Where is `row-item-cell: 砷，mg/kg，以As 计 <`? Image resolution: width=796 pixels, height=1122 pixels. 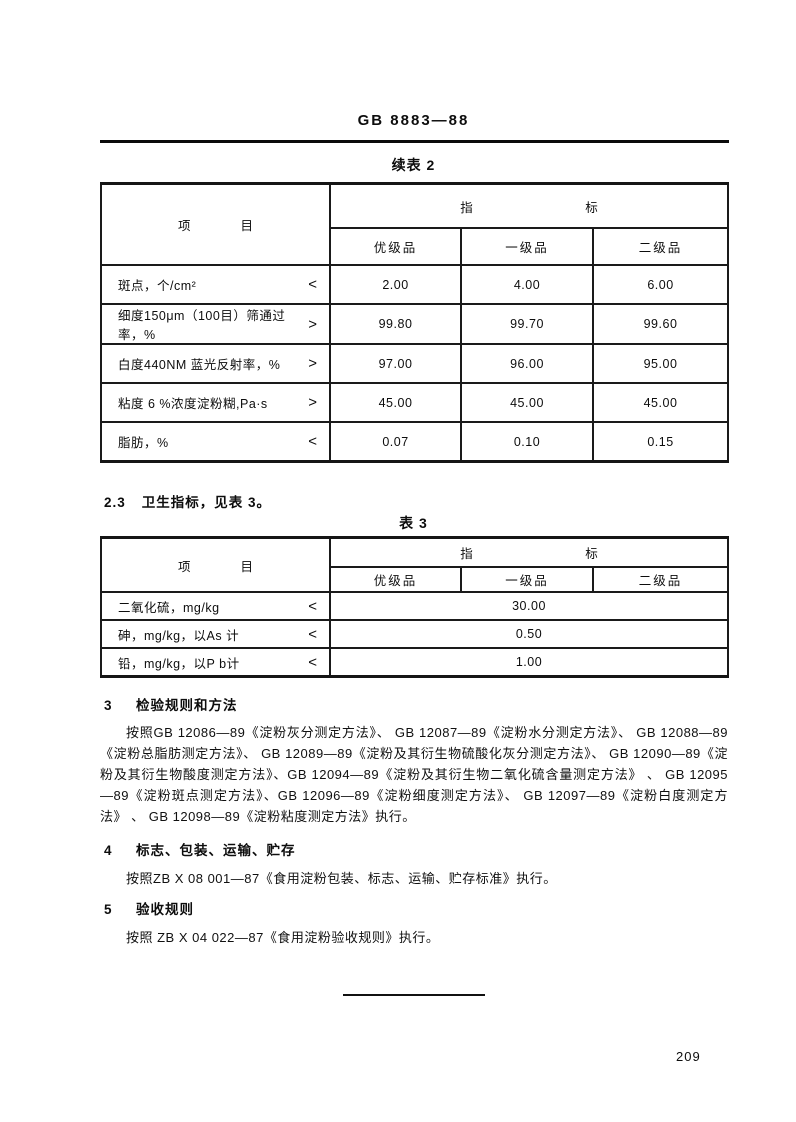
row-item-cell: 砷，mg/kg，以As 计 < is located at coordinates (215, 634).